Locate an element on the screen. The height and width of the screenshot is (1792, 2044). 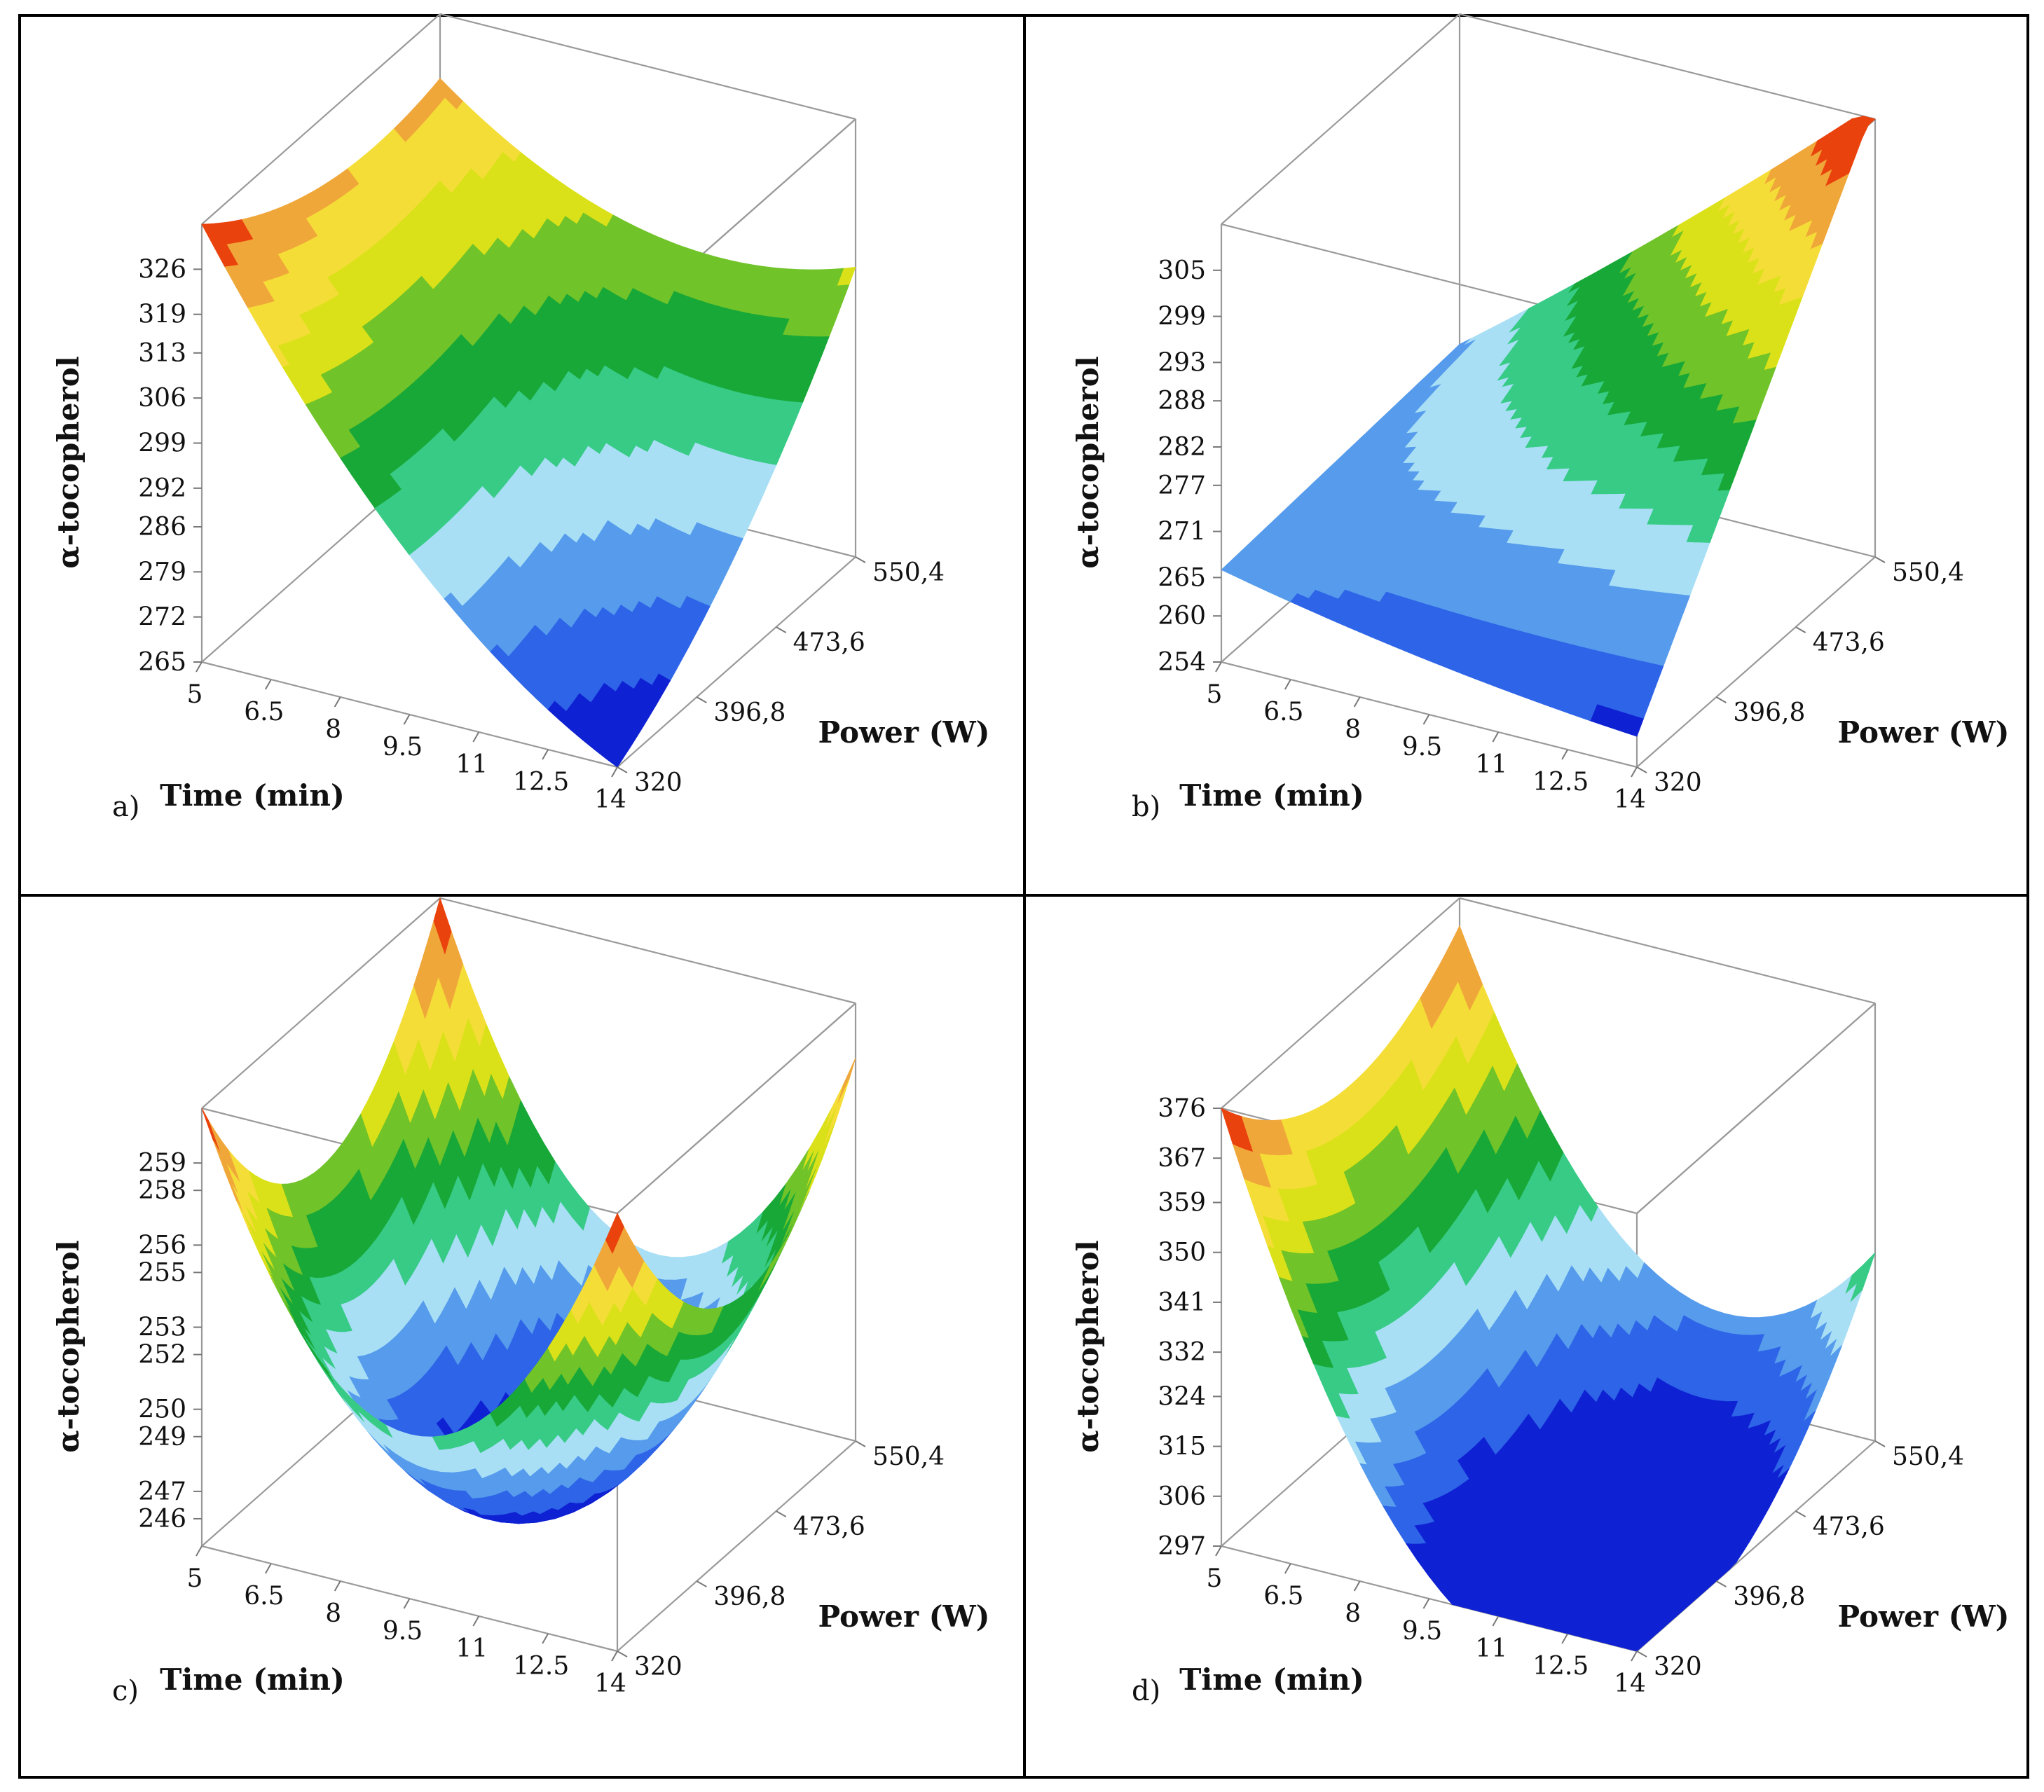
z-tick-label: 305 is located at coordinates (1182, 271).